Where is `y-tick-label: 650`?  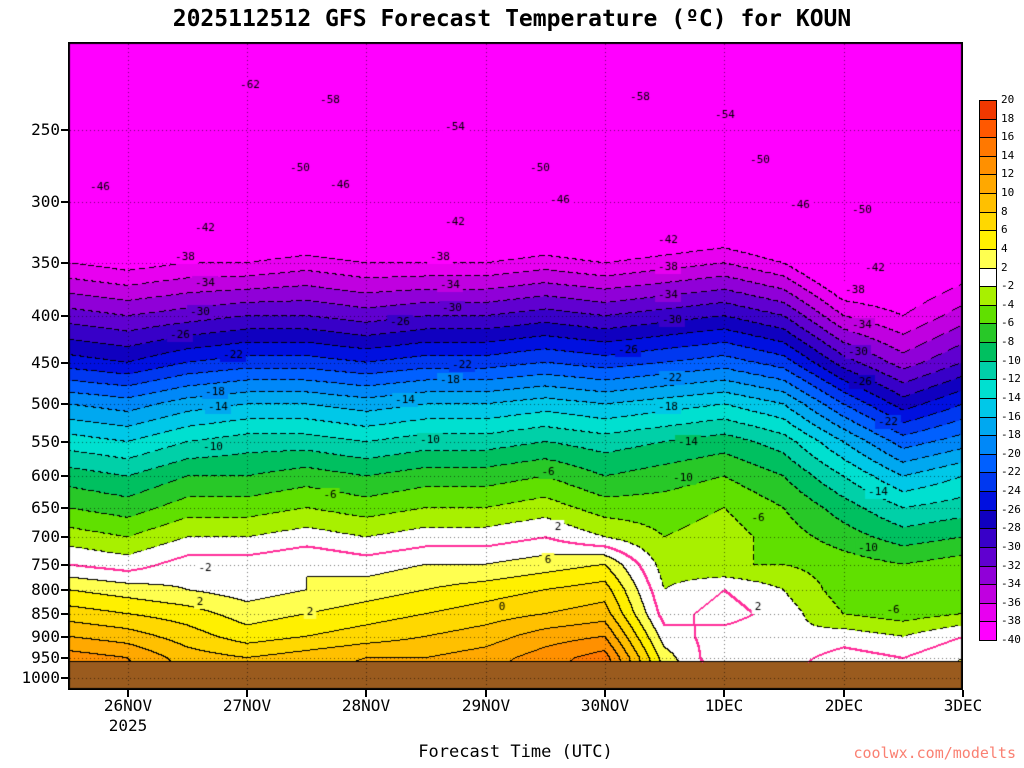
y-tick-label: 650 is located at coordinates (45, 507).